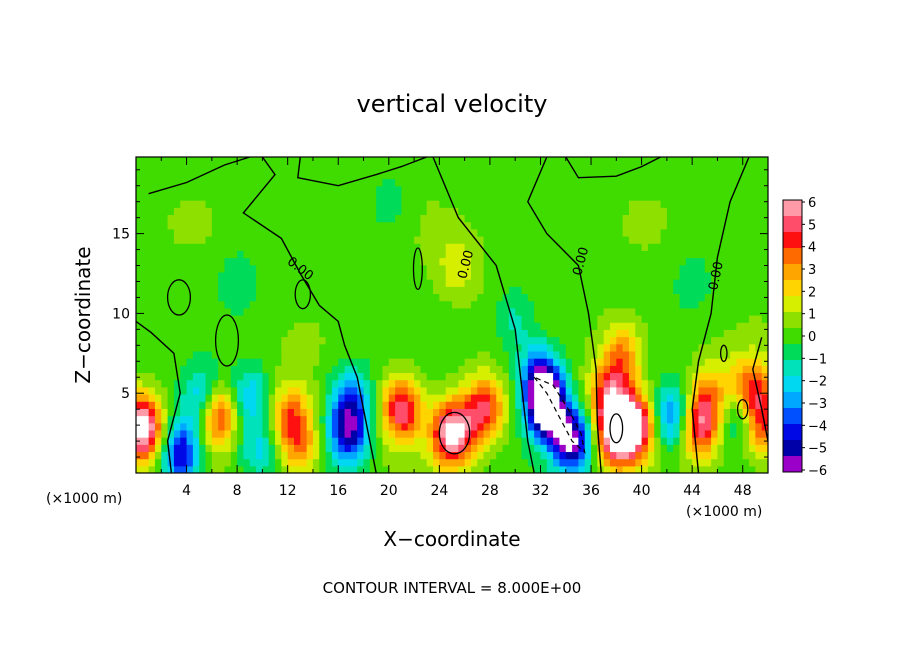 The width and height of the screenshot is (904, 658). I want to click on x-unit-right: (×1000 m), so click(724, 512).